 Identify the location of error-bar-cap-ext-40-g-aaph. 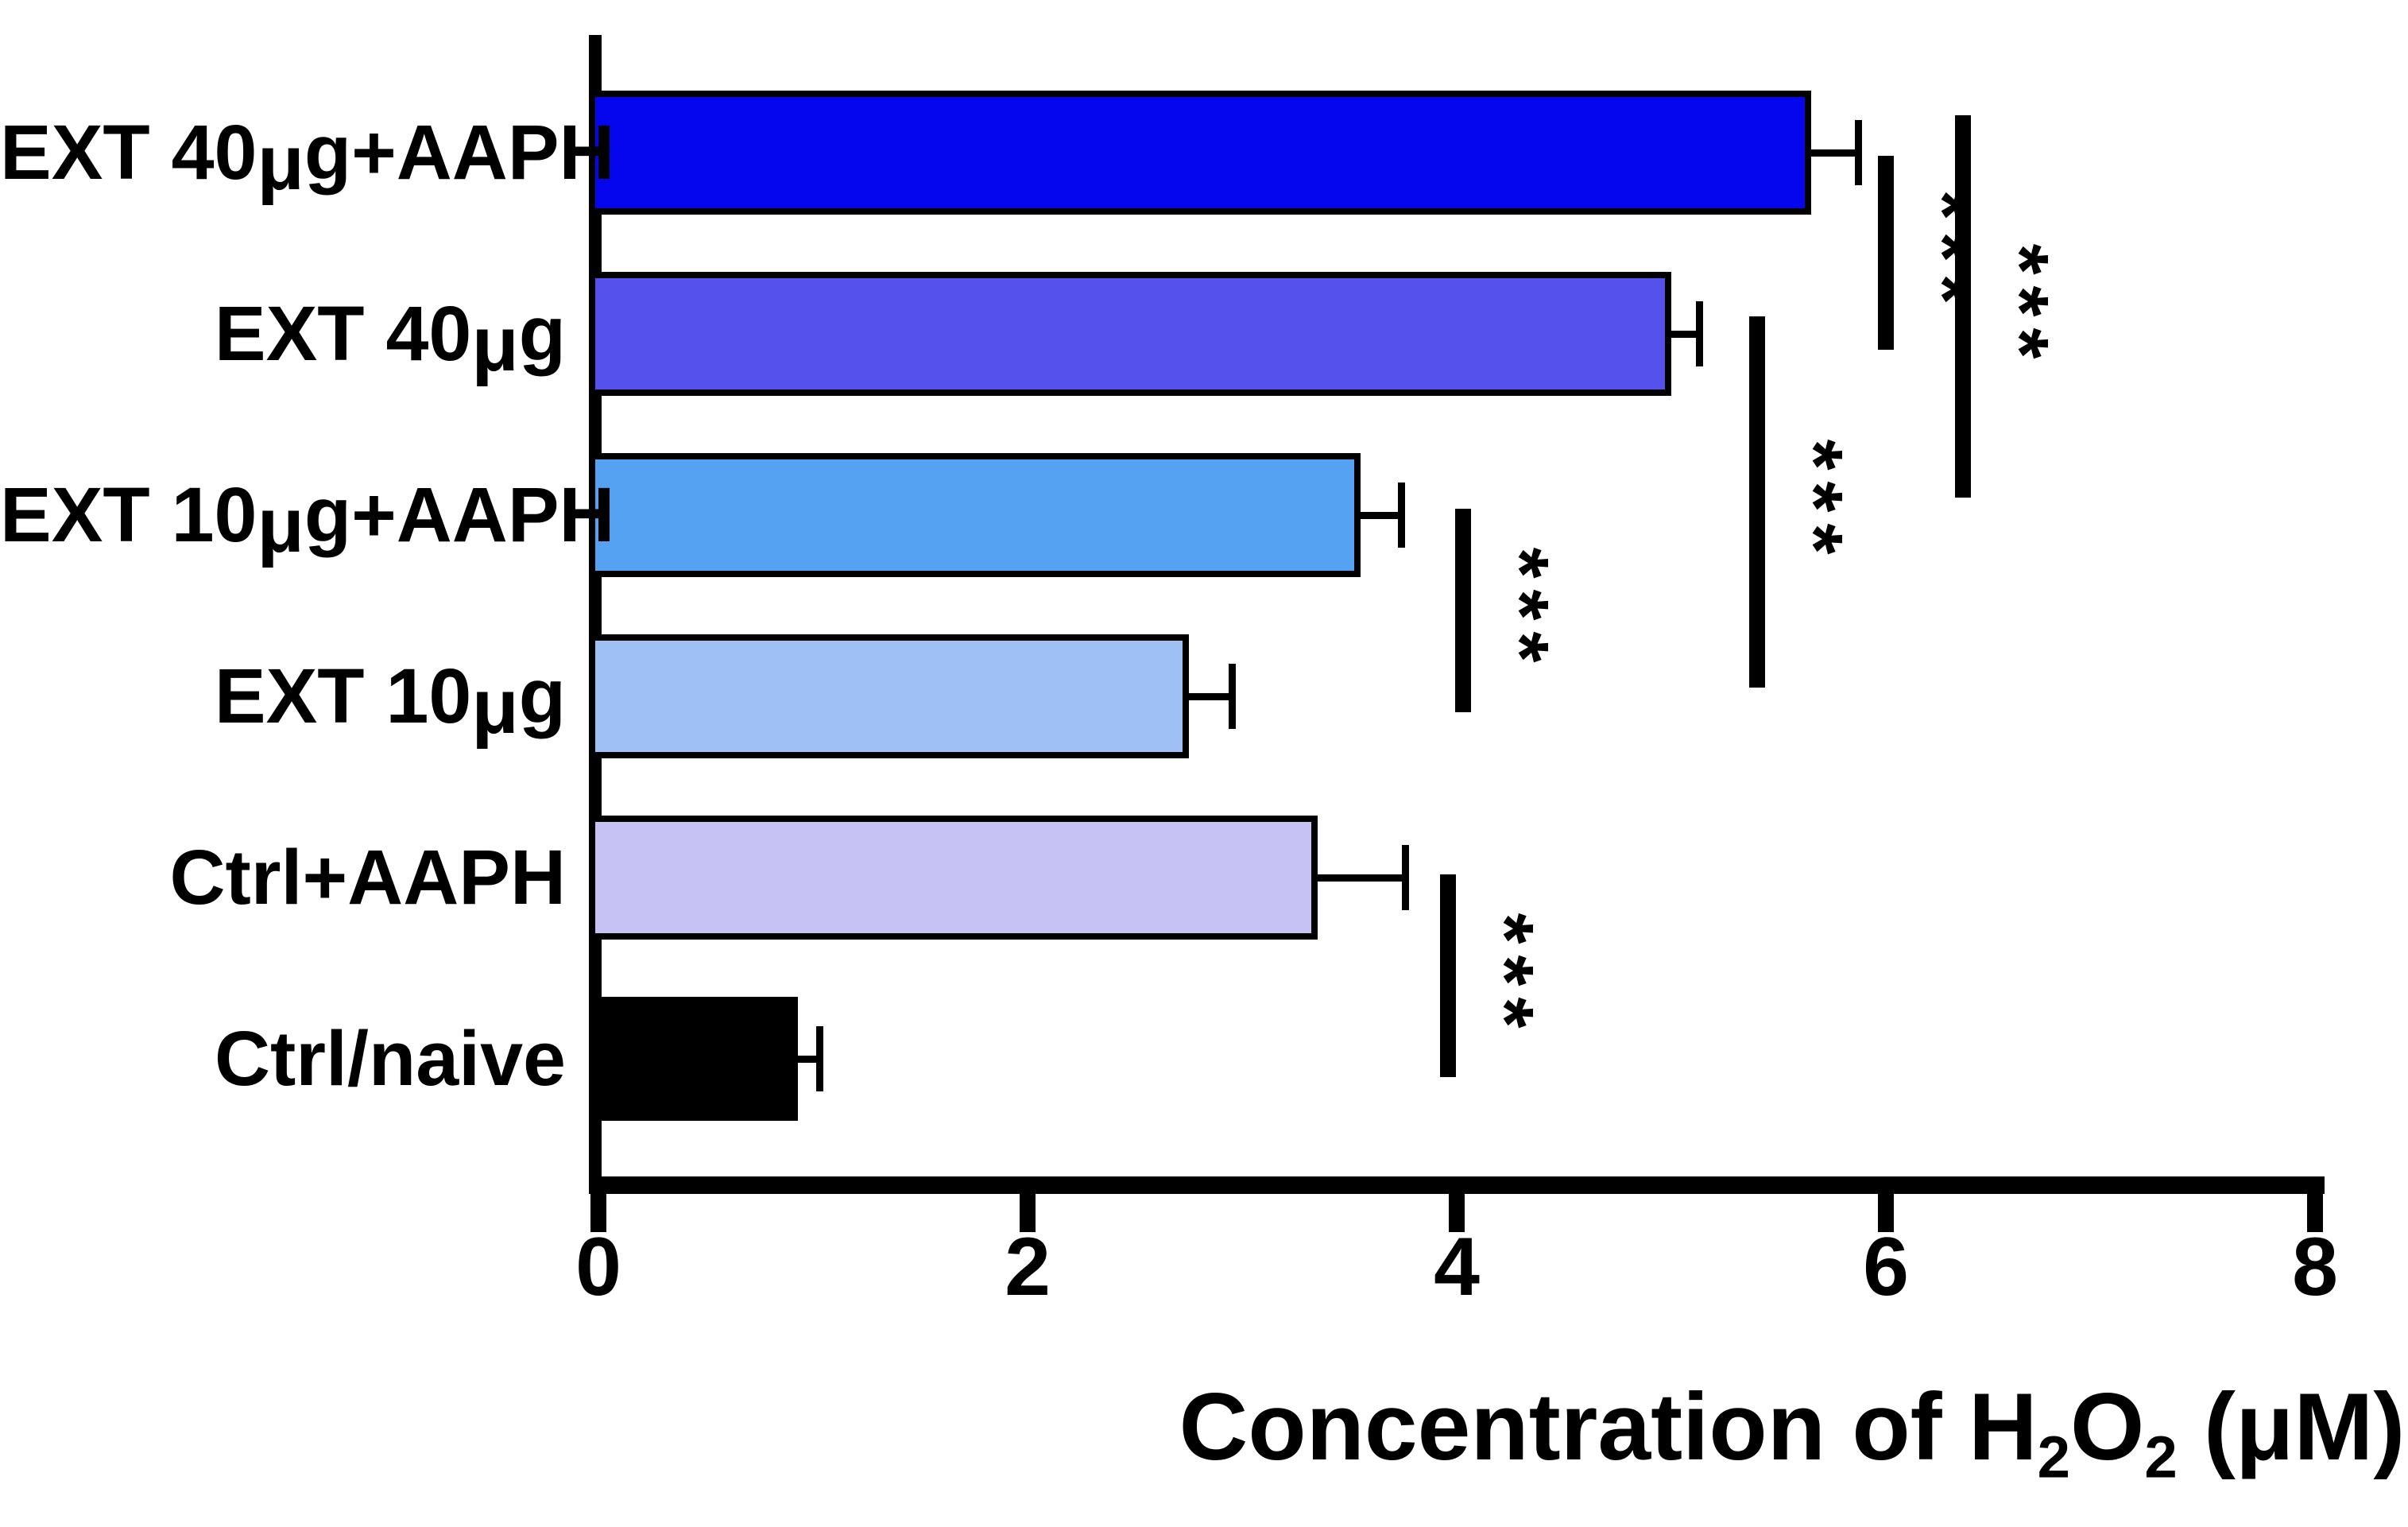
(1858, 152).